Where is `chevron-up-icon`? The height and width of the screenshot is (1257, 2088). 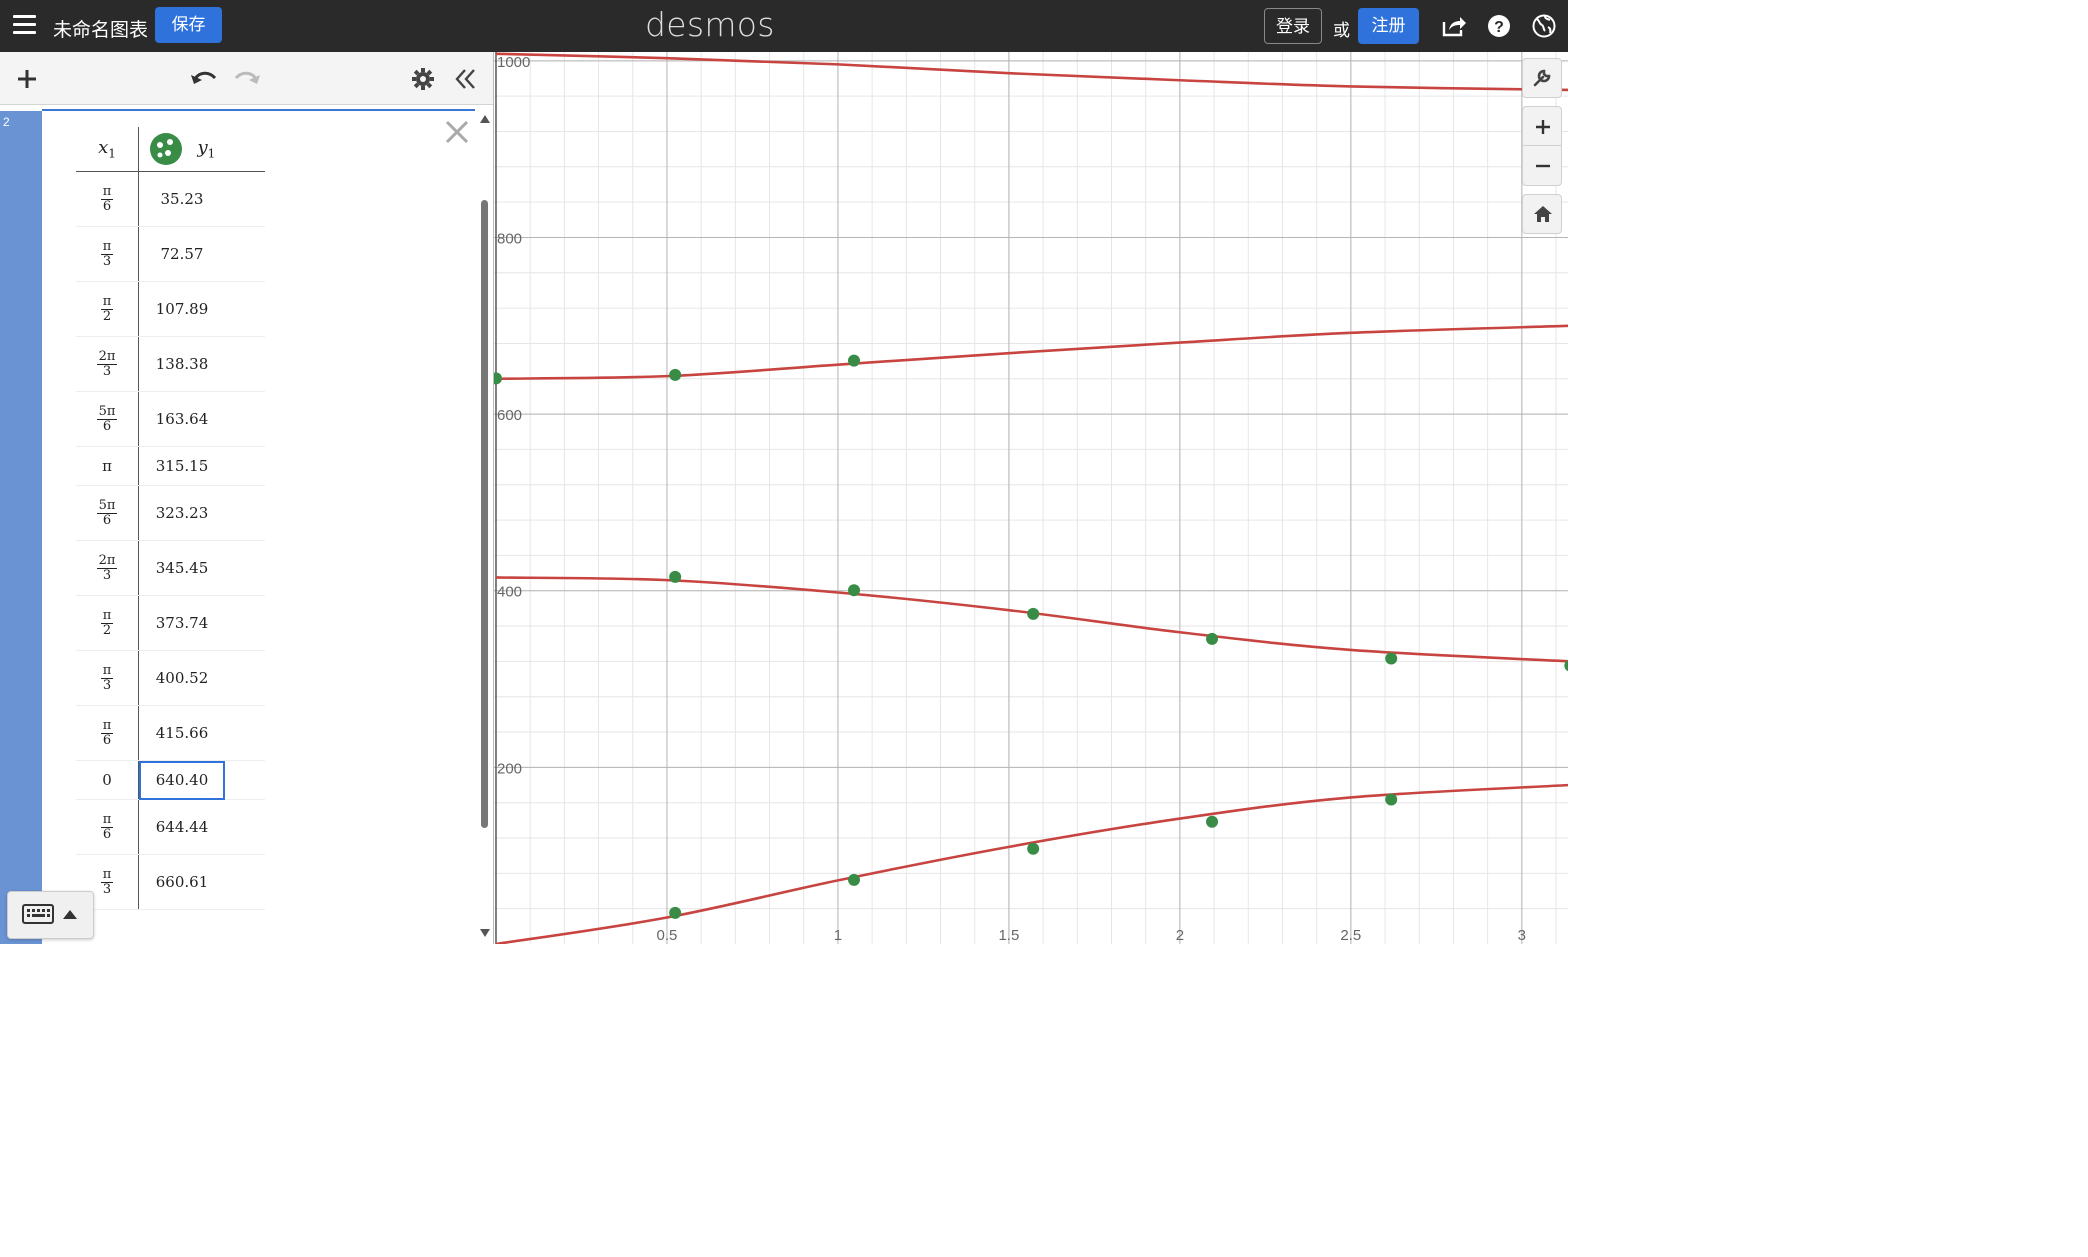
chevron-up-icon is located at coordinates (70, 914).